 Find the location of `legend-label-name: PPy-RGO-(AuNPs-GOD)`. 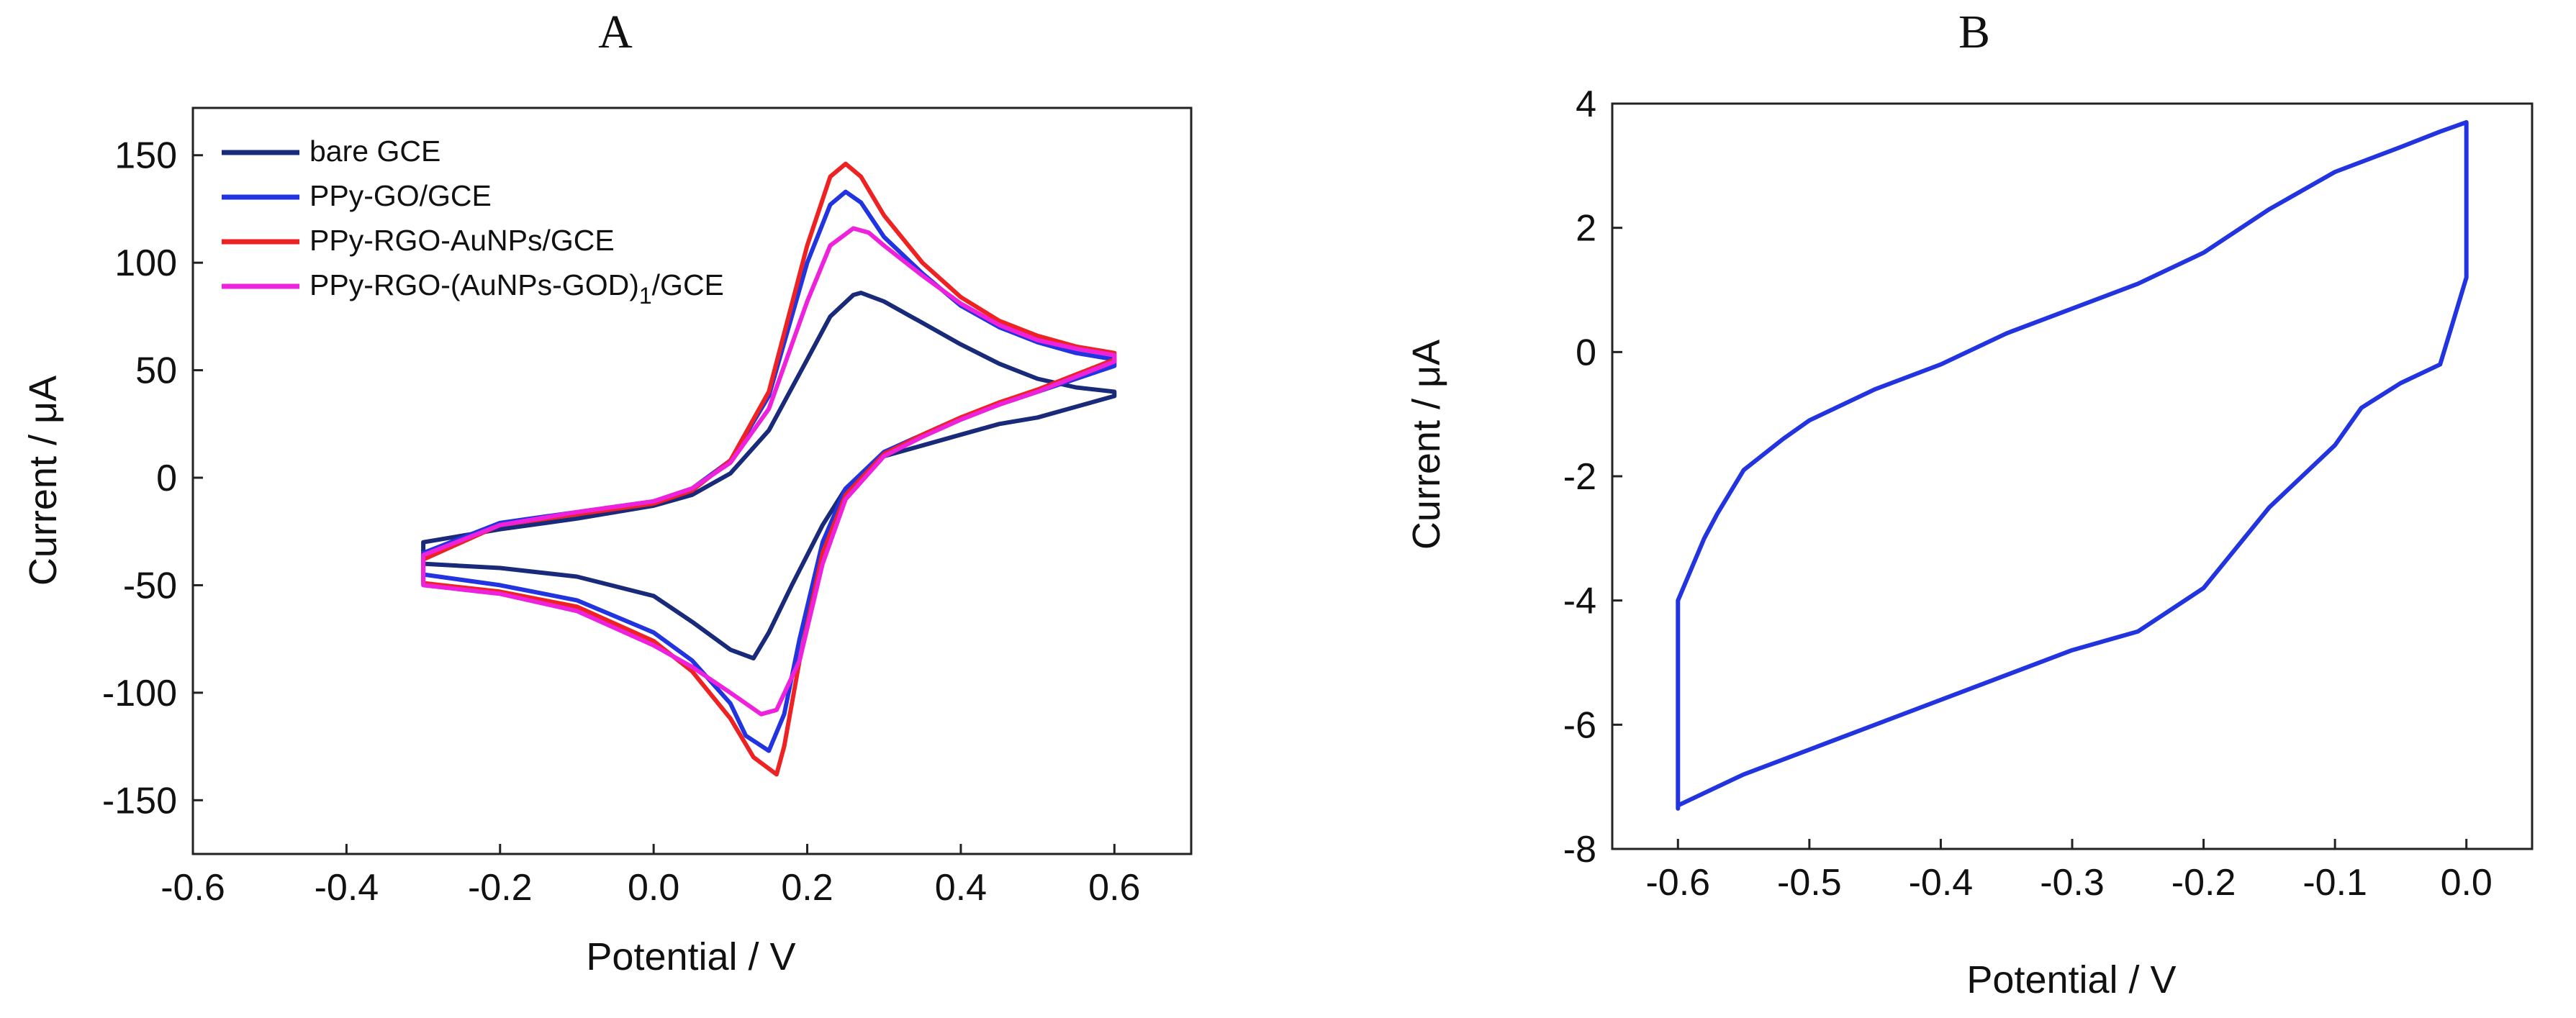

legend-label-name: PPy-RGO-(AuNPs-GOD) is located at coordinates (474, 284).